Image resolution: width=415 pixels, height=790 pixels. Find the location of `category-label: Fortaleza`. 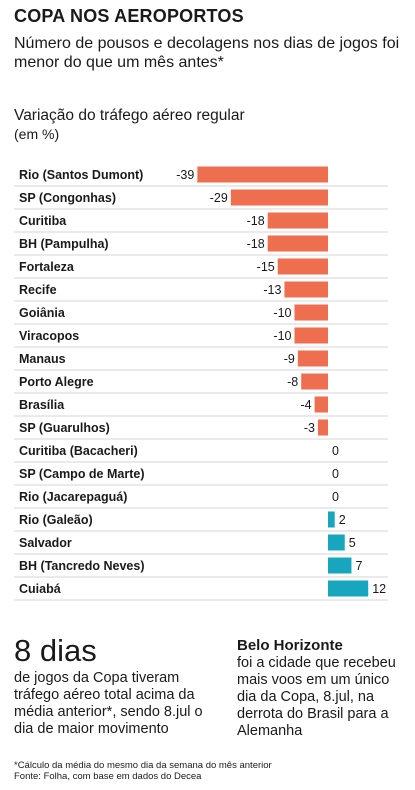

category-label: Fortaleza is located at coordinates (47, 267).